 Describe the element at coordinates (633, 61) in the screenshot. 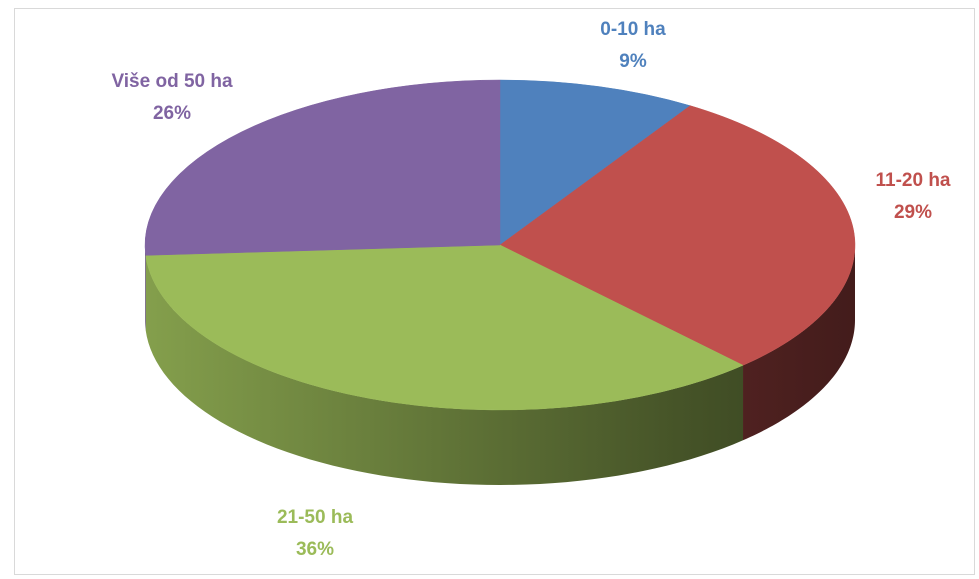

I see `slice-value-label: 9%` at that location.